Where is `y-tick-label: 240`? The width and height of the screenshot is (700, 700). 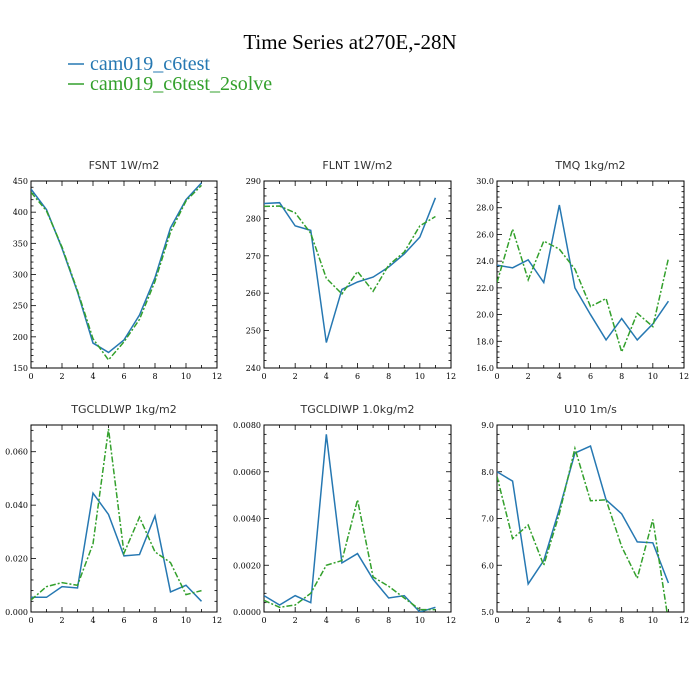
y-tick-label: 240 is located at coordinates (253, 368).